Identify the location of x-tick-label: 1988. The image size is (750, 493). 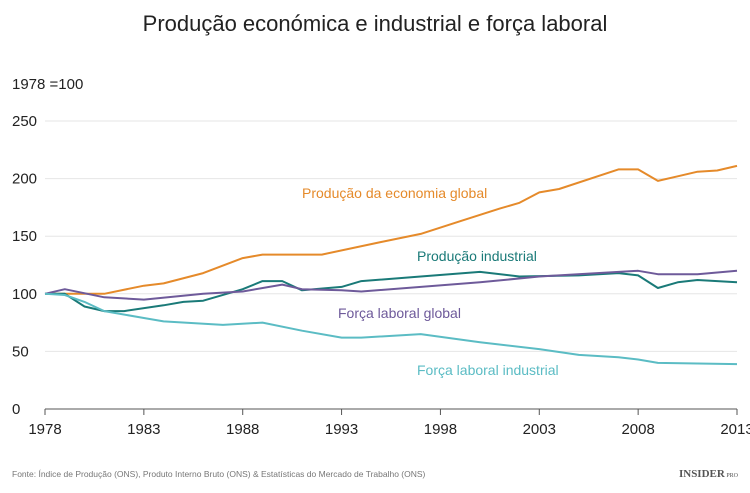
(242, 429).